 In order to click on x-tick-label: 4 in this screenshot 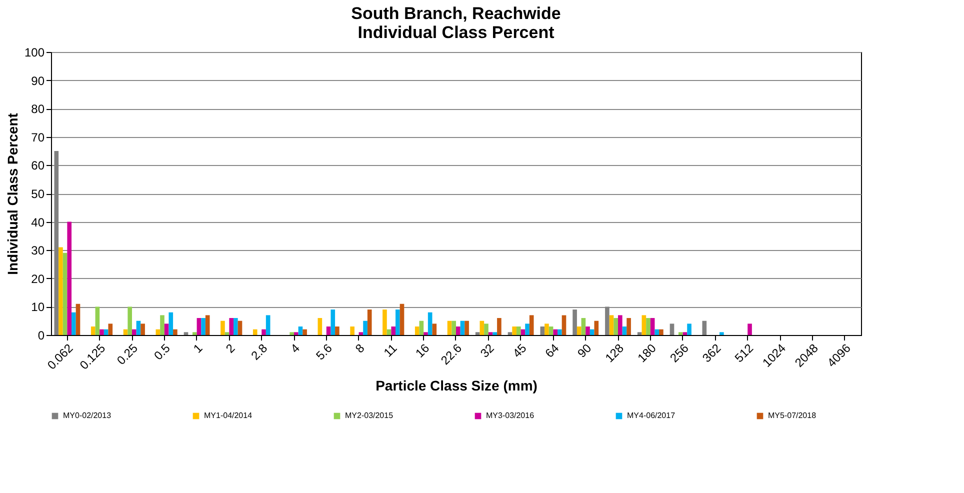, I will do `click(295, 348)`.